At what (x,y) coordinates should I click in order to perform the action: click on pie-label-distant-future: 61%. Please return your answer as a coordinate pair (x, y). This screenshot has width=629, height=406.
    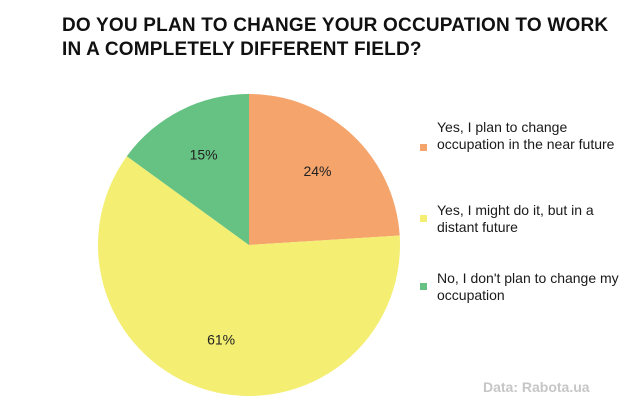
    Looking at the image, I should click on (221, 340).